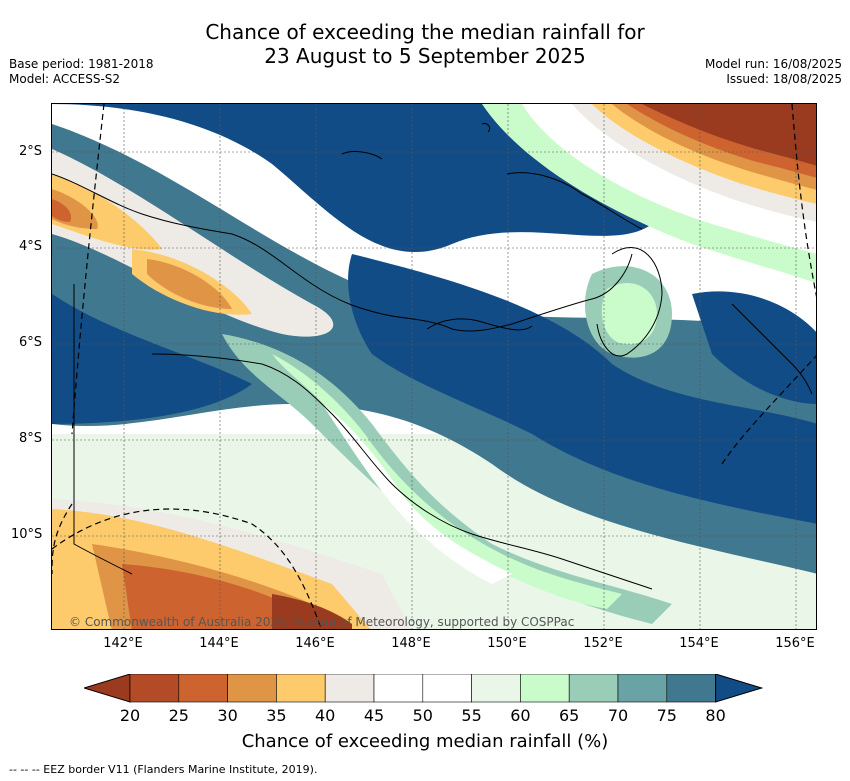 The image size is (850, 781). I want to click on lon-label-156e: 156°E, so click(795, 643).